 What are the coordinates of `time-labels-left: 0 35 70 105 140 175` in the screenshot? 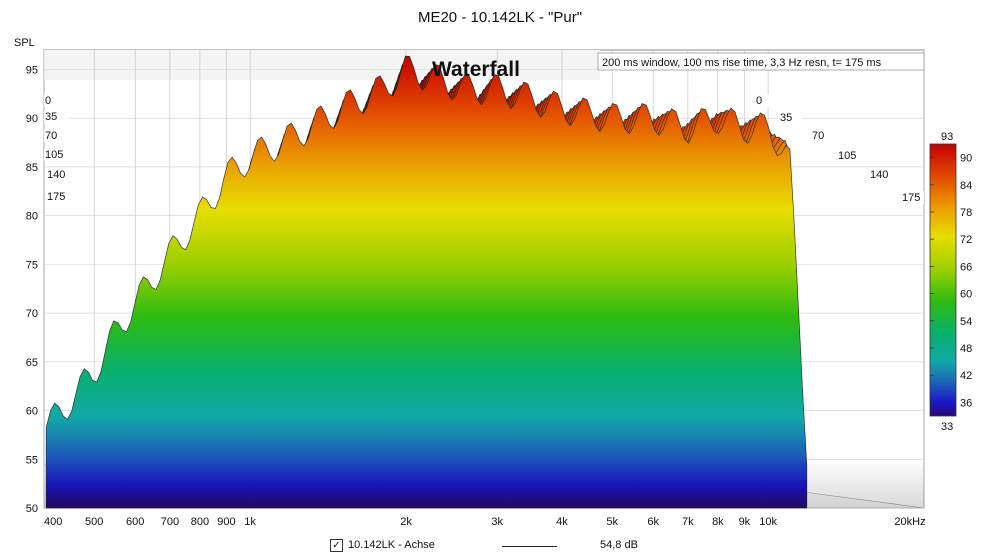 It's located at (57, 148).